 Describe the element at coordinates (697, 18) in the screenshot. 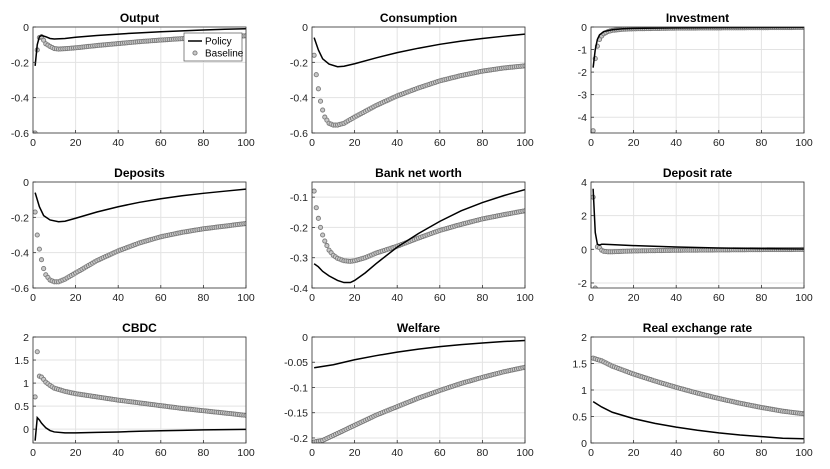

I see `panel-title: Investment` at that location.